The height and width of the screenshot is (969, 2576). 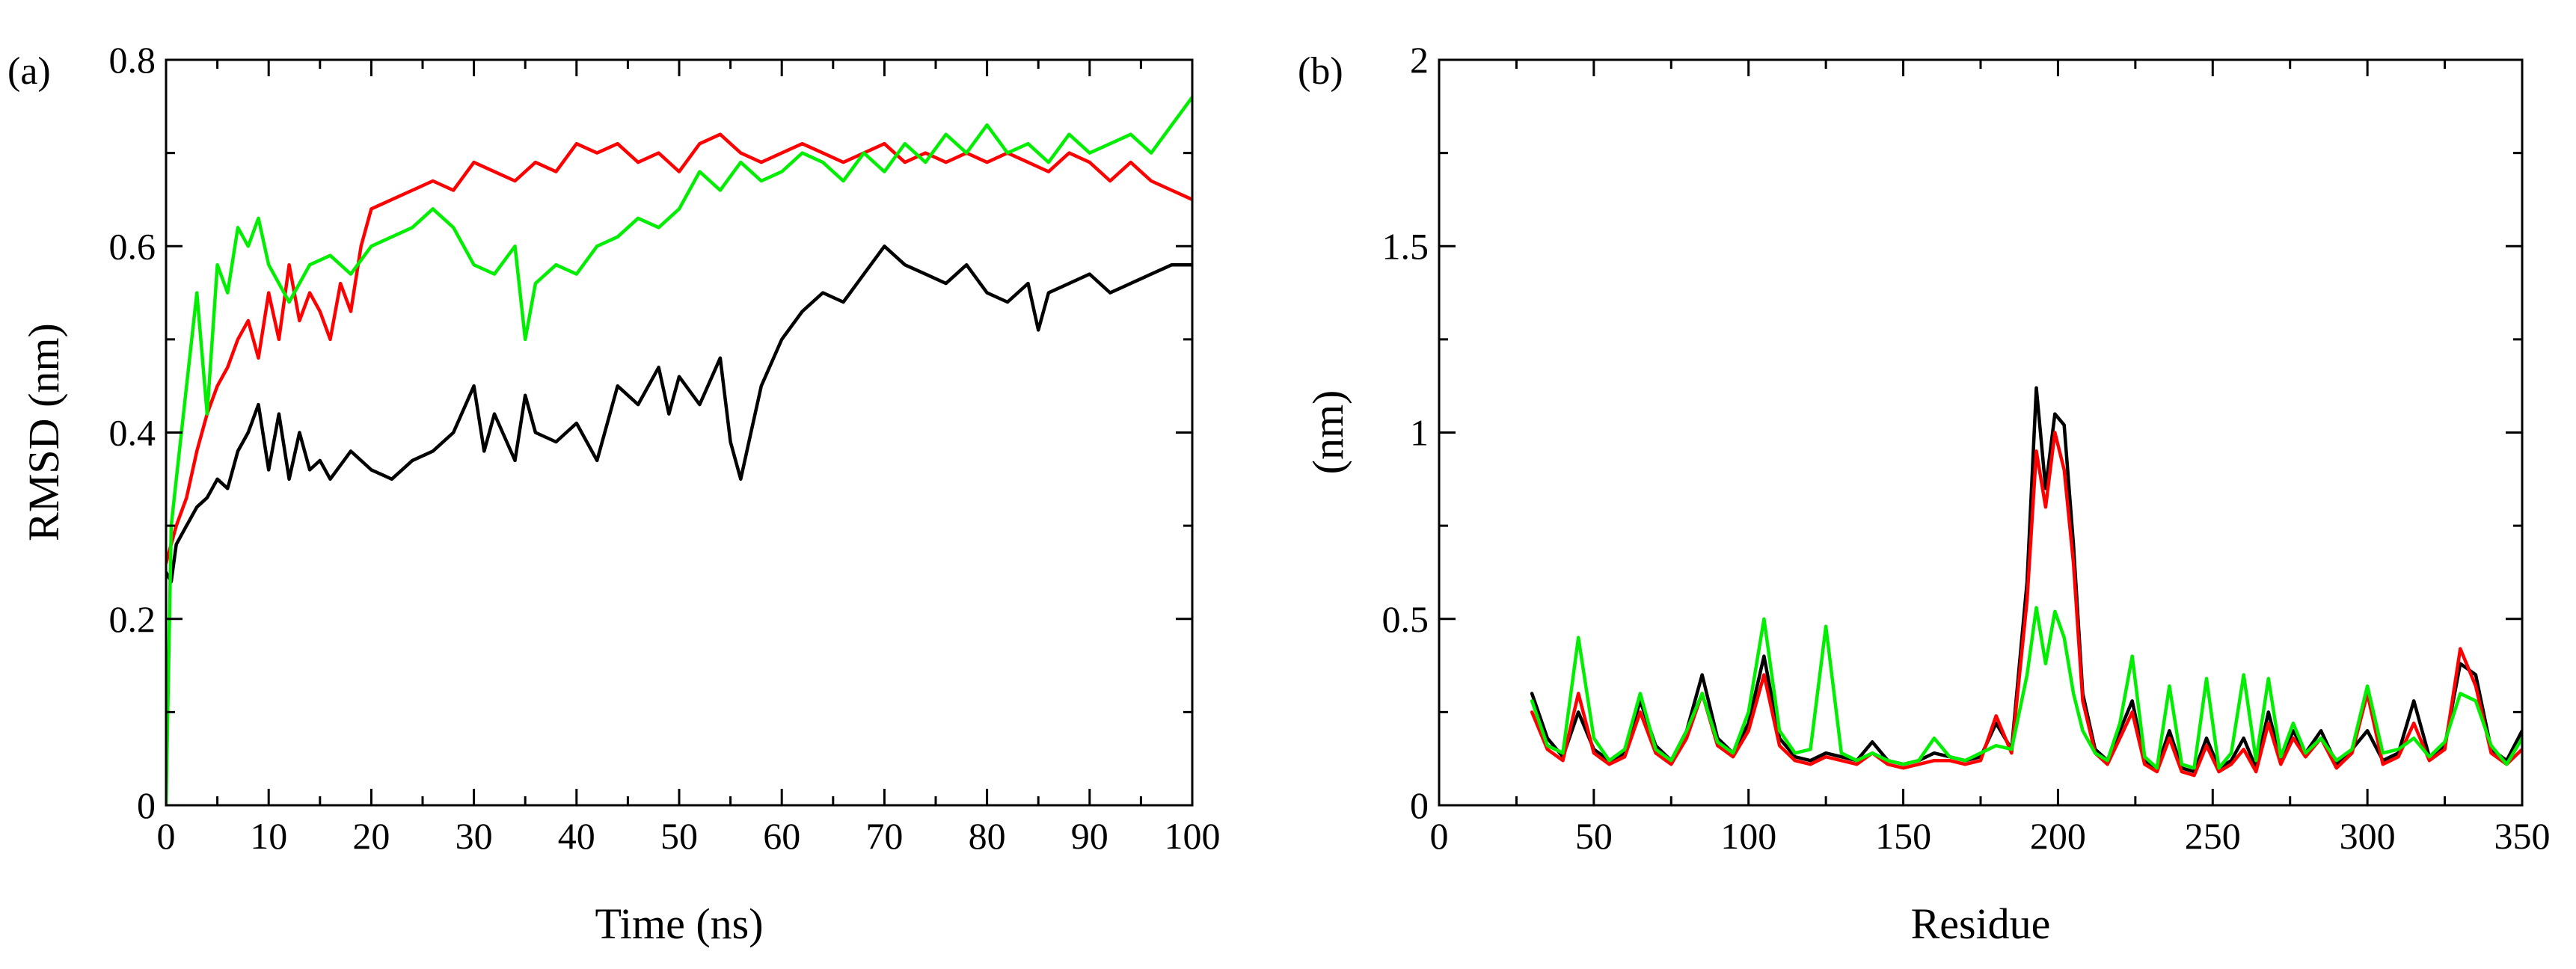 What do you see at coordinates (1419, 433) in the screenshot?
I see `y-tick-label-b: 1` at bounding box center [1419, 433].